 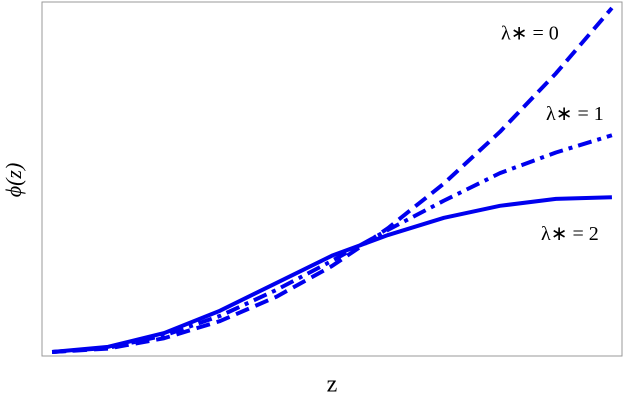 I want to click on series-label: λ∗ = 2, so click(x=570, y=234).